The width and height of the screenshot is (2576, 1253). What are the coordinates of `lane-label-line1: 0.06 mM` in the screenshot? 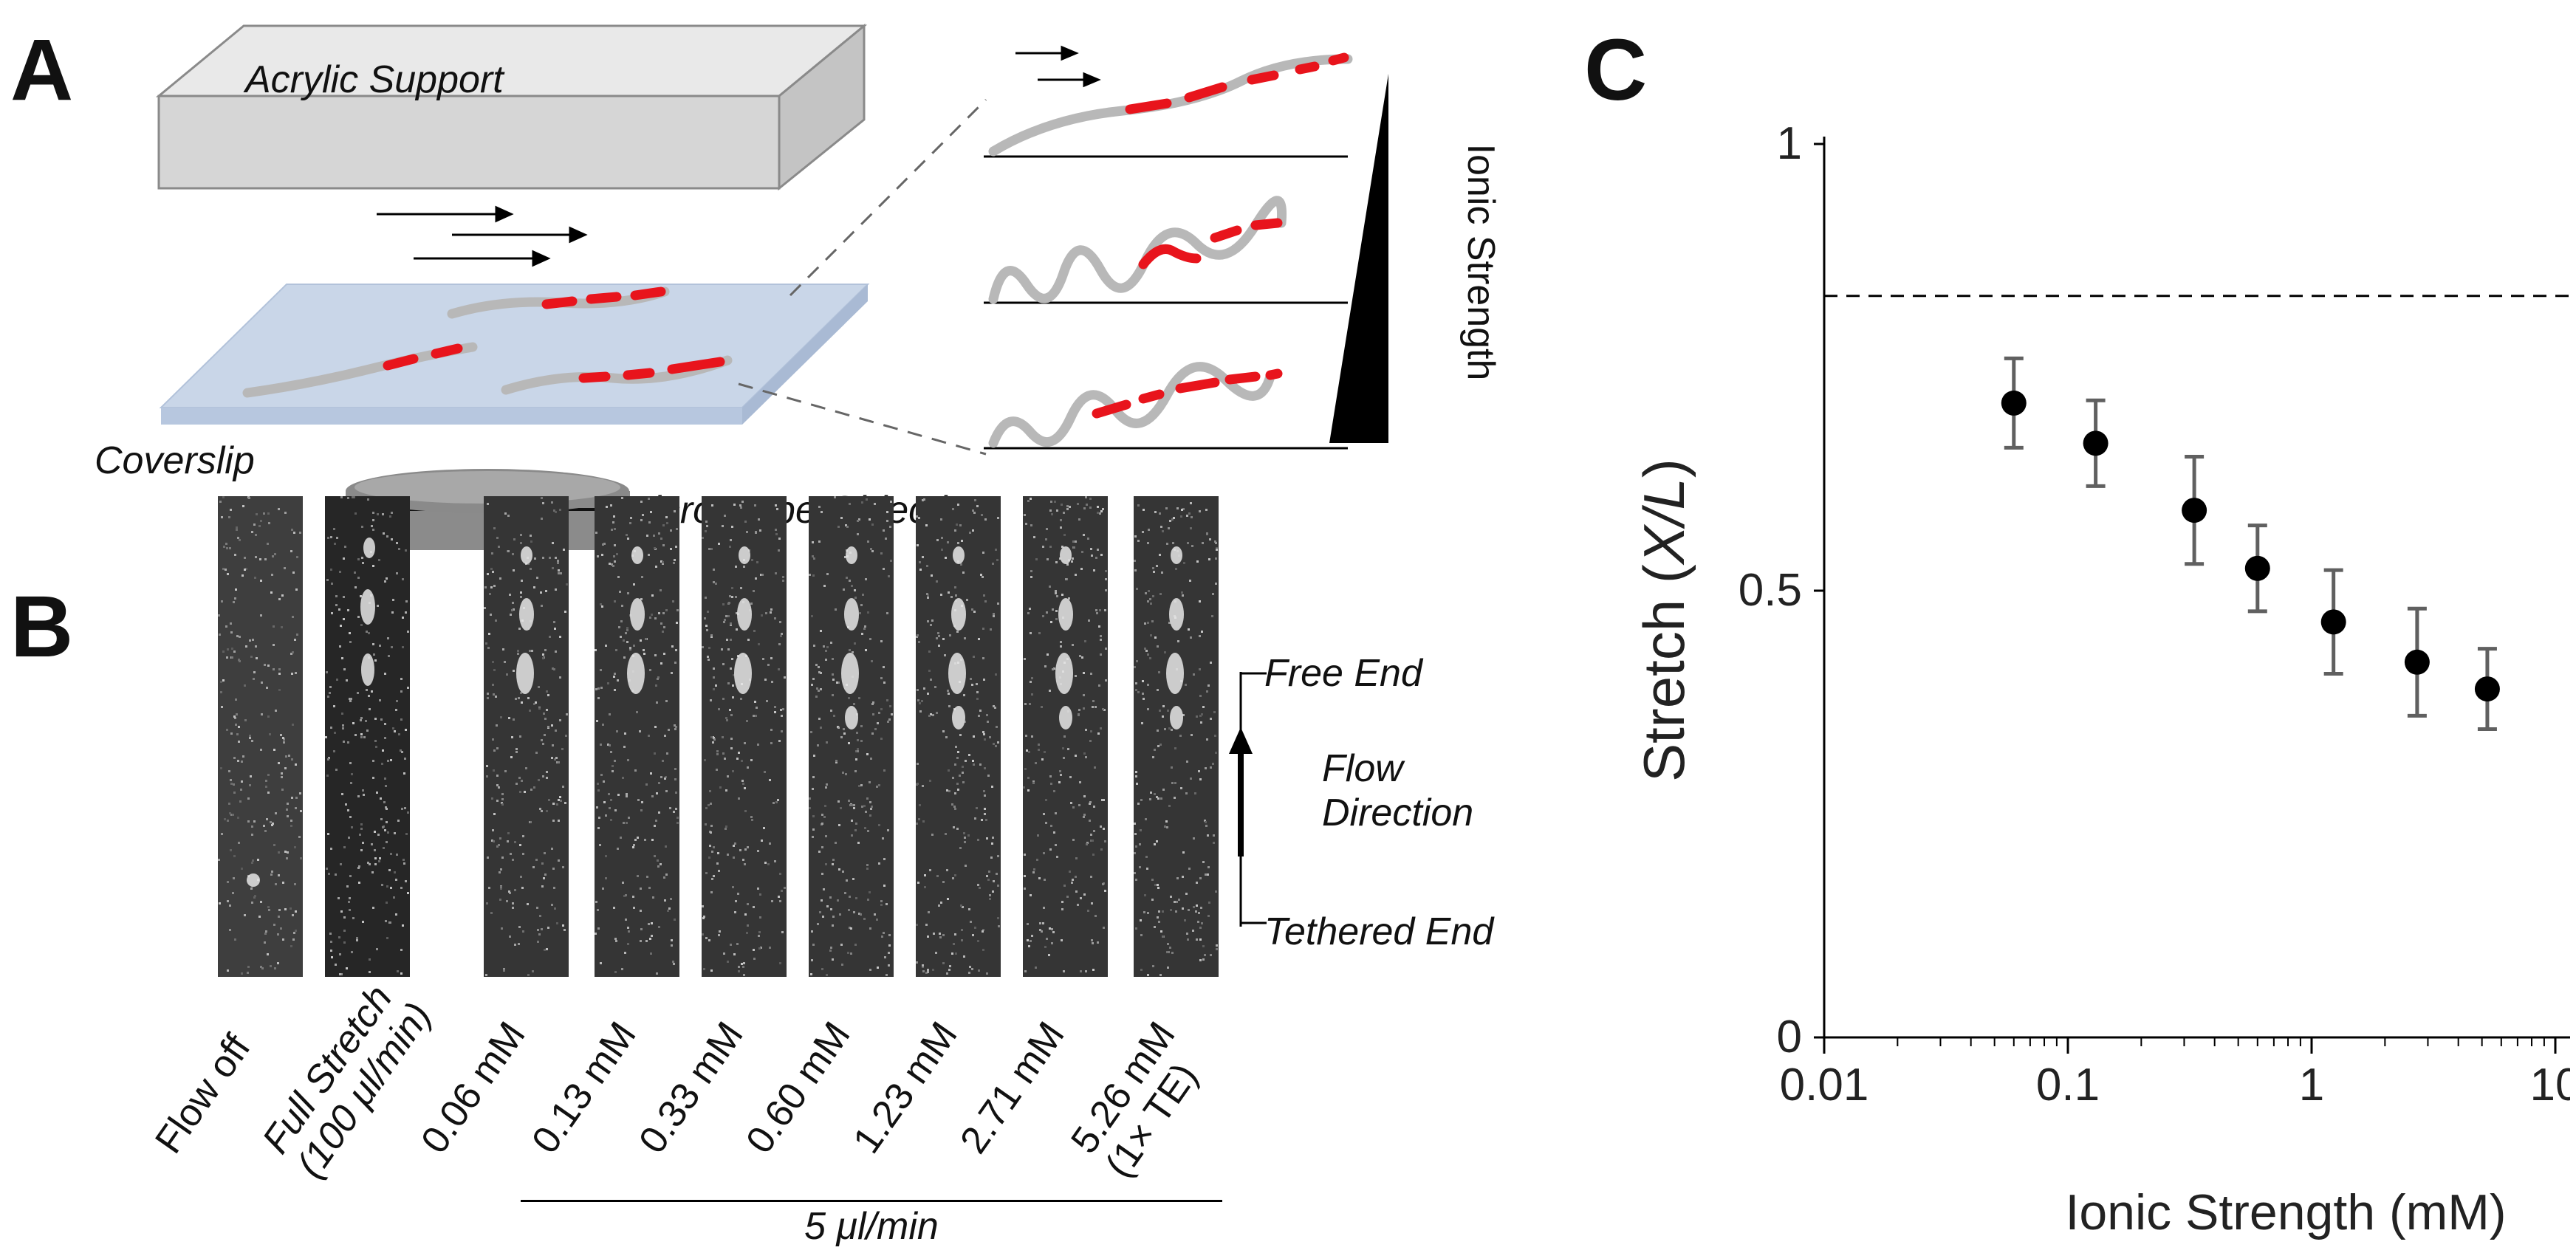 It's located at (473, 1087).